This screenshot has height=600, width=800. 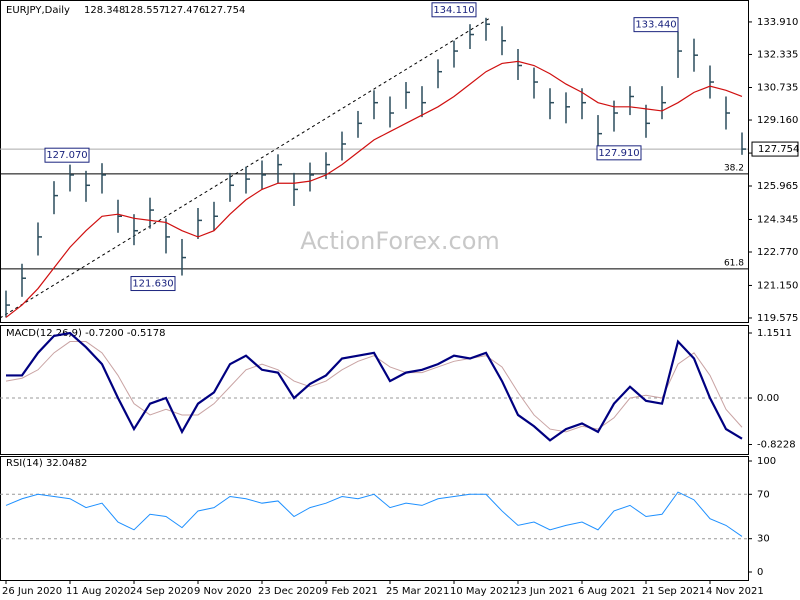 I want to click on y-tick-label: 119.575, so click(x=777, y=318).